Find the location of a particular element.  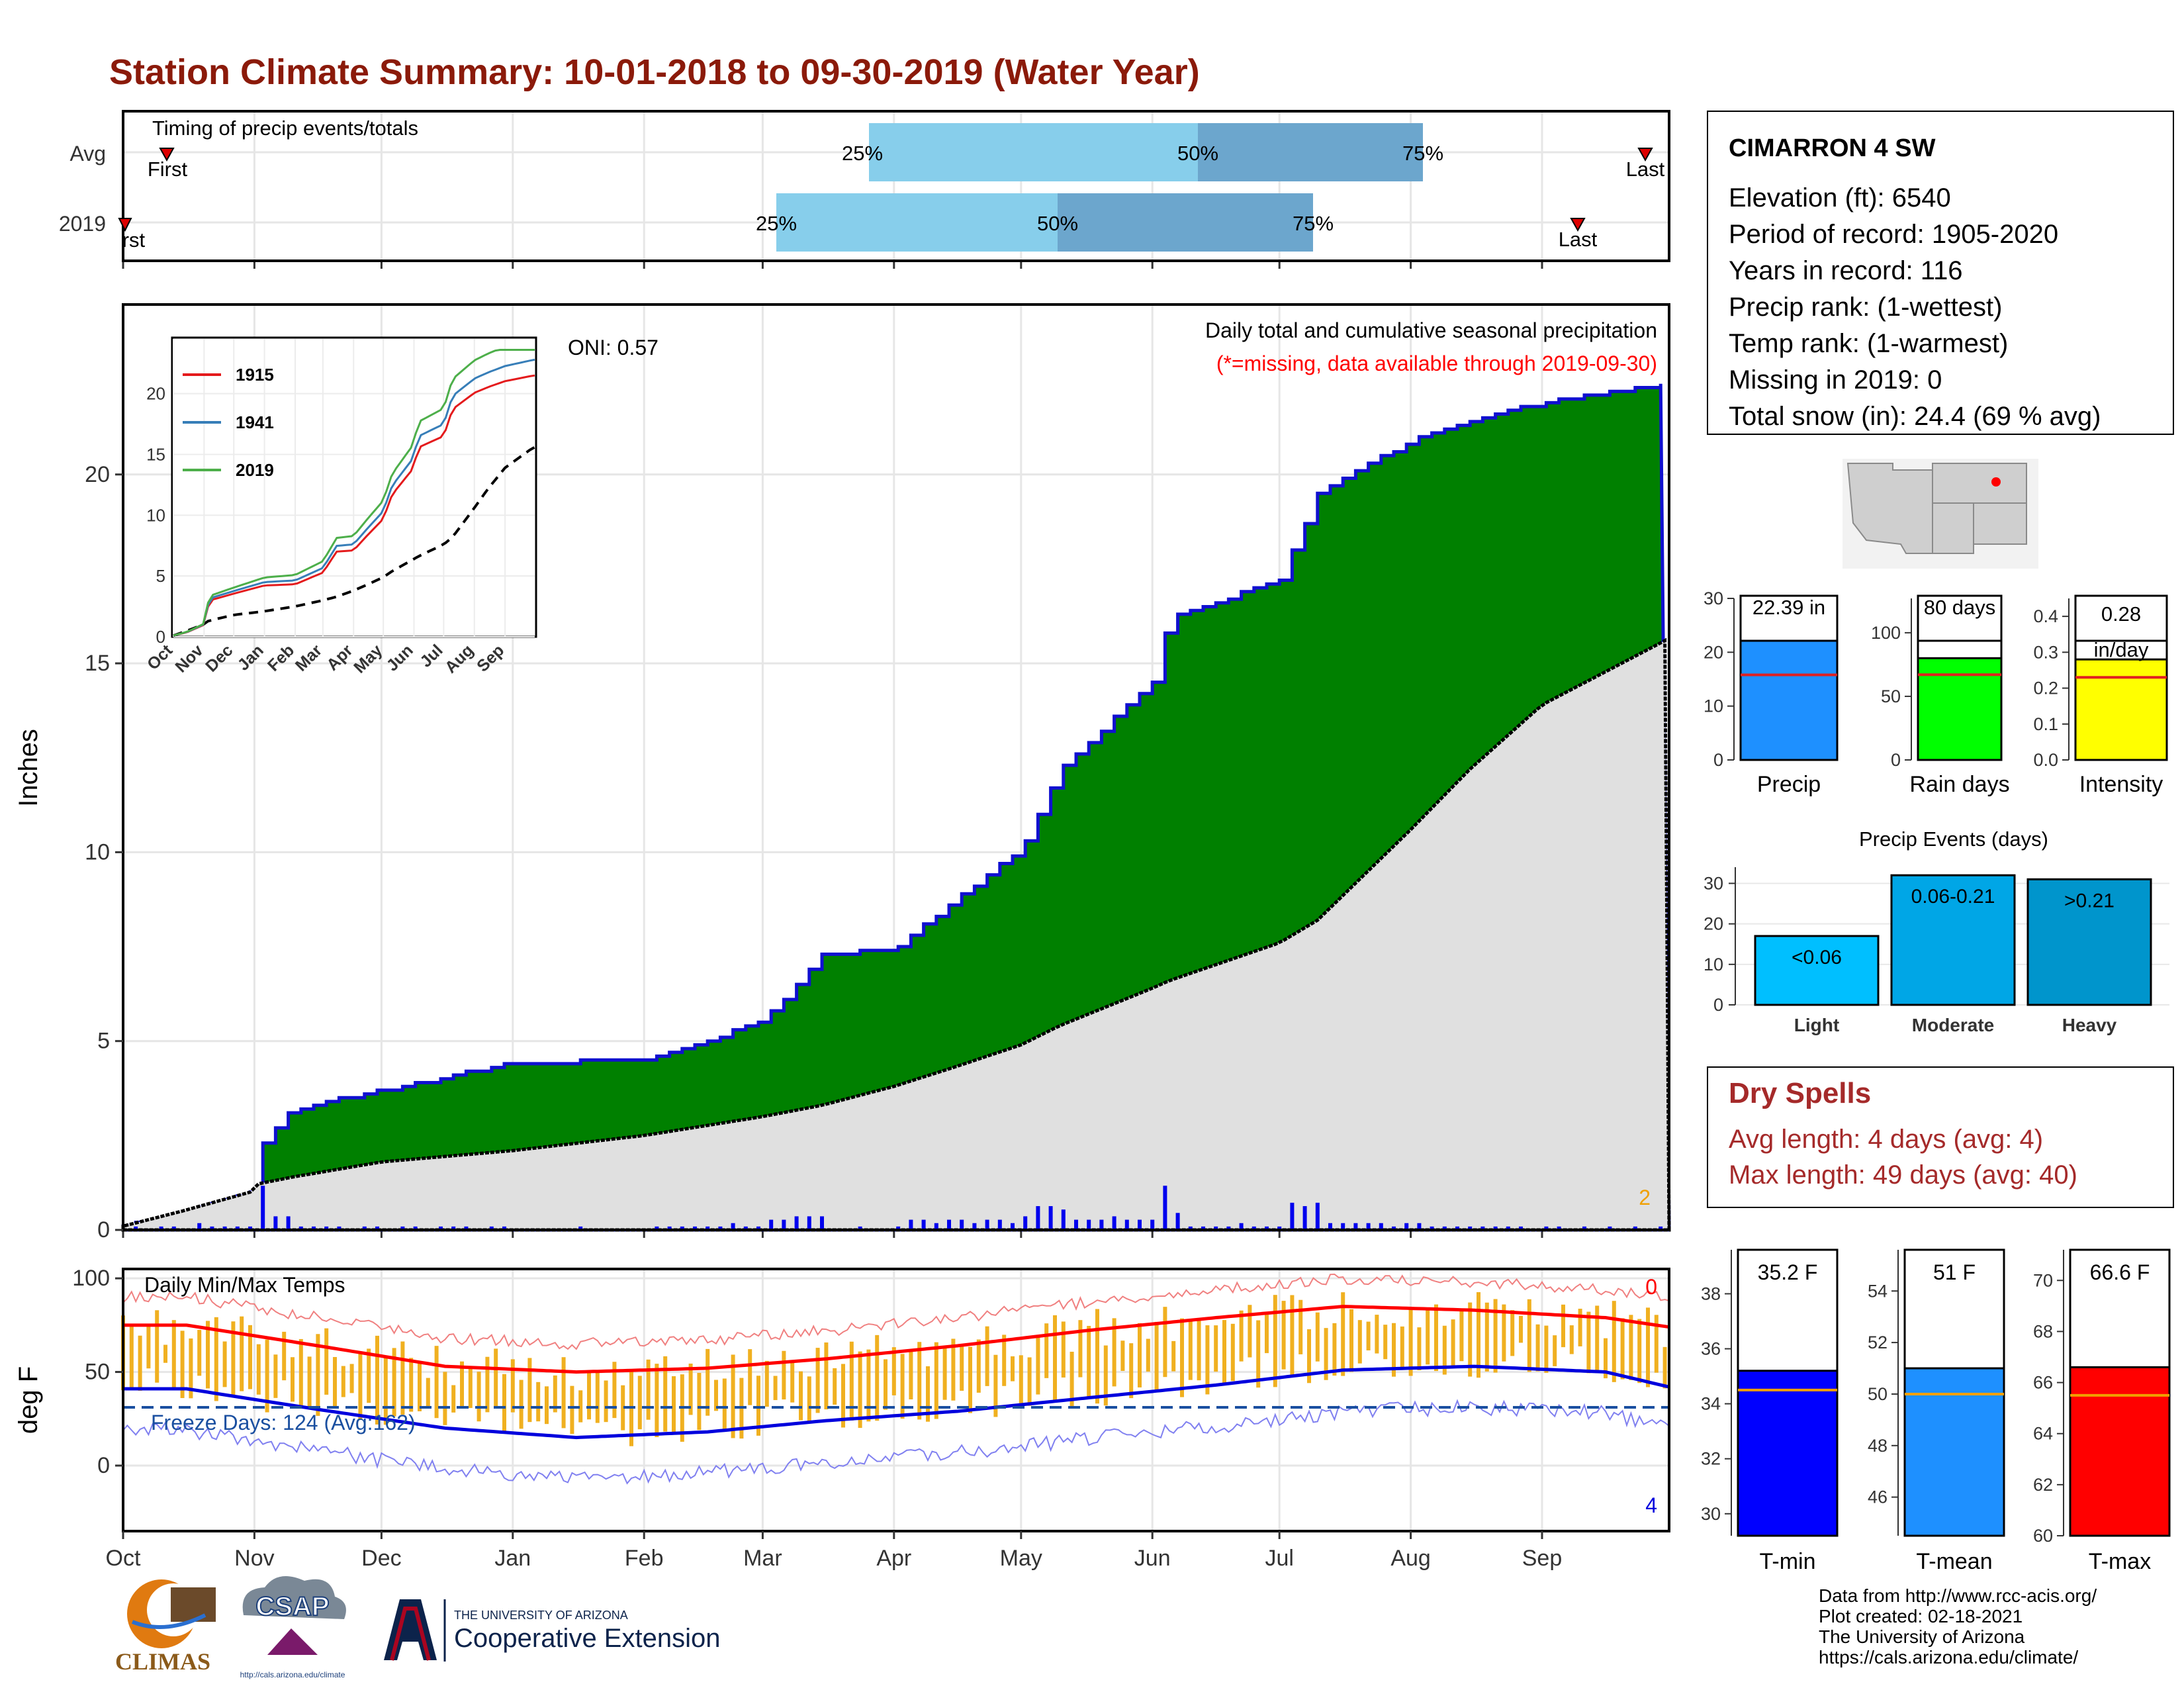

temp-ylabel: deg F is located at coordinates (28, 1400).